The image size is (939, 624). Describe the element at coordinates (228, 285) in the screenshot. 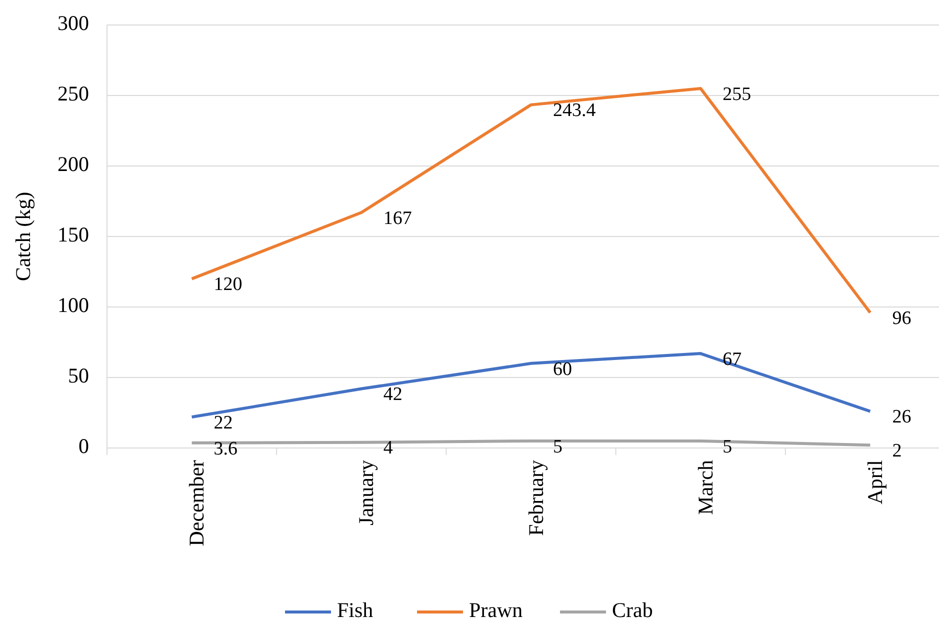

I see `data-label: 120` at that location.